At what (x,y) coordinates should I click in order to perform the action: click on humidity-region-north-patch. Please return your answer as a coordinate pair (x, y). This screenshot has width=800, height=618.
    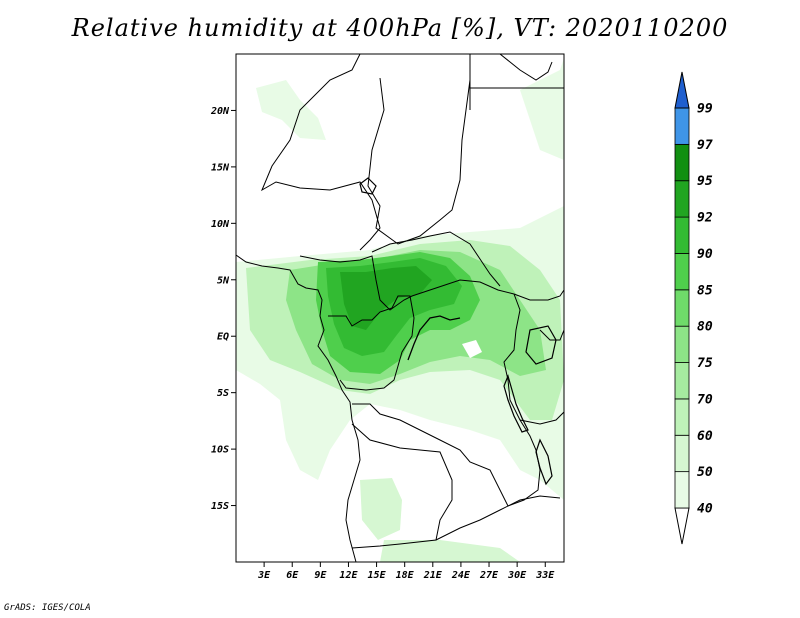
    Looking at the image, I should click on (291, 110).